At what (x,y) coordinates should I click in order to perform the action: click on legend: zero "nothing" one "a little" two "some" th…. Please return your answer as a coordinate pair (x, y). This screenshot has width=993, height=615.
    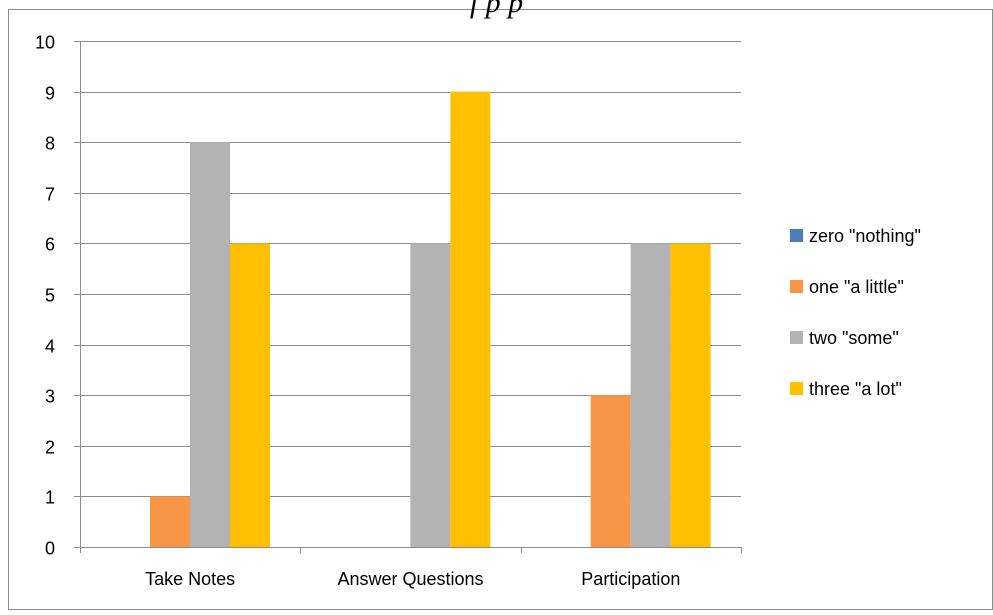
    Looking at the image, I should click on (855, 312).